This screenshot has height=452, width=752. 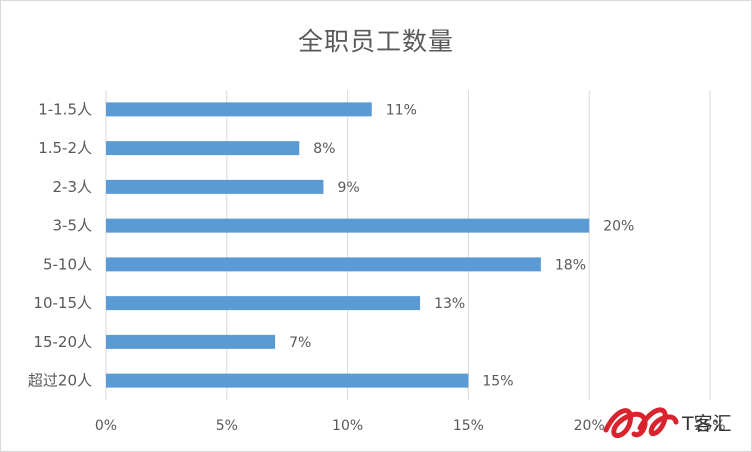 I want to click on data-label: 7%, so click(x=300, y=343).